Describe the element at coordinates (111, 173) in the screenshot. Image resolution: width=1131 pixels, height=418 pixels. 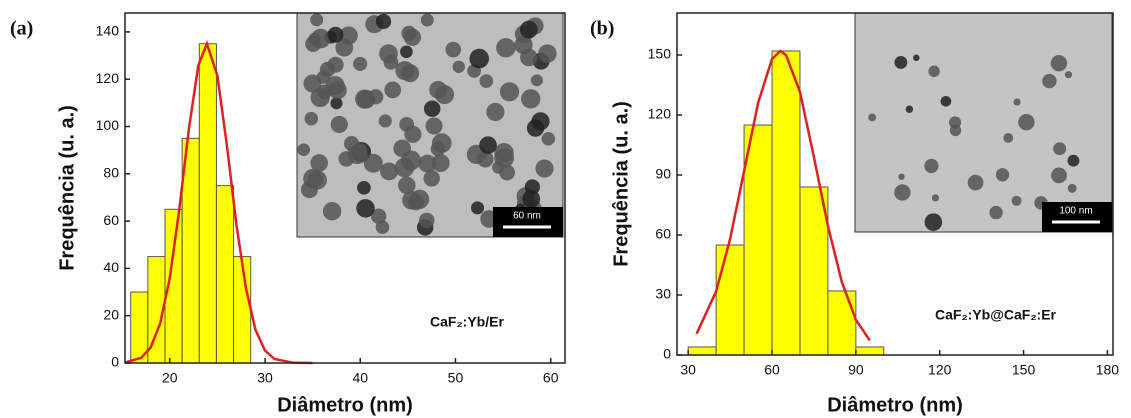
I see `y-tick-label: 80` at that location.